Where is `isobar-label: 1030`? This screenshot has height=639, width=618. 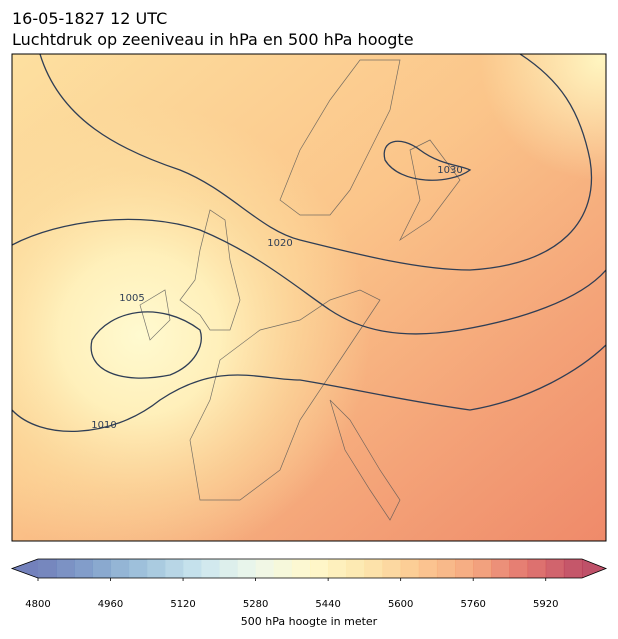
isobar-label: 1030 is located at coordinates (449, 170).